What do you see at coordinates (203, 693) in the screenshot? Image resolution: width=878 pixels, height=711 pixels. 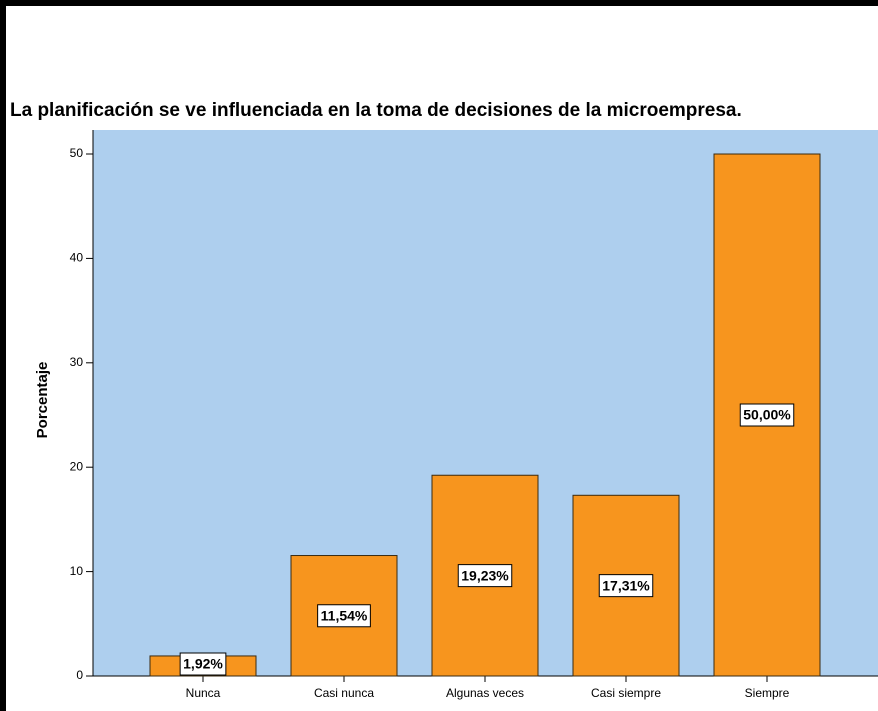 I see `x-tick-label: Nunca` at bounding box center [203, 693].